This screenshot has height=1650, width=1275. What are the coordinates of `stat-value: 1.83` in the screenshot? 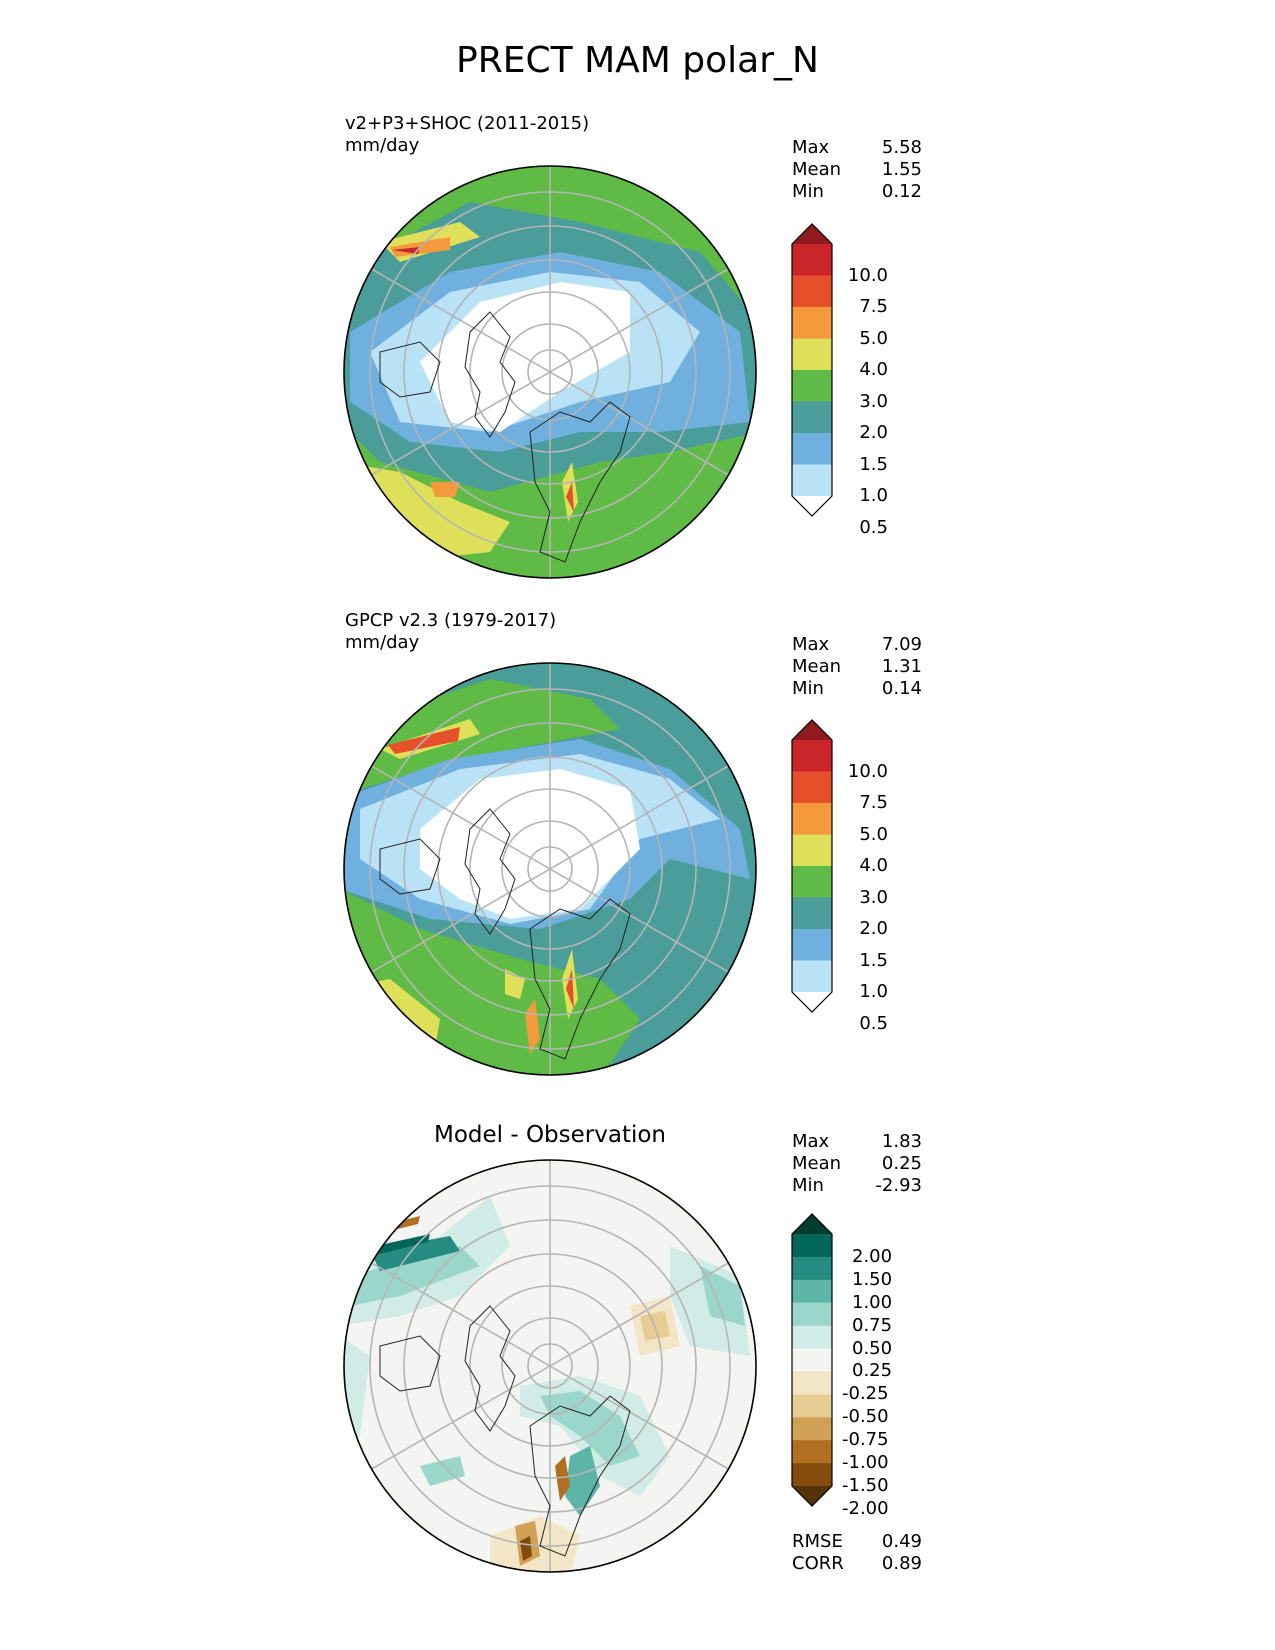 It's located at (901, 1141).